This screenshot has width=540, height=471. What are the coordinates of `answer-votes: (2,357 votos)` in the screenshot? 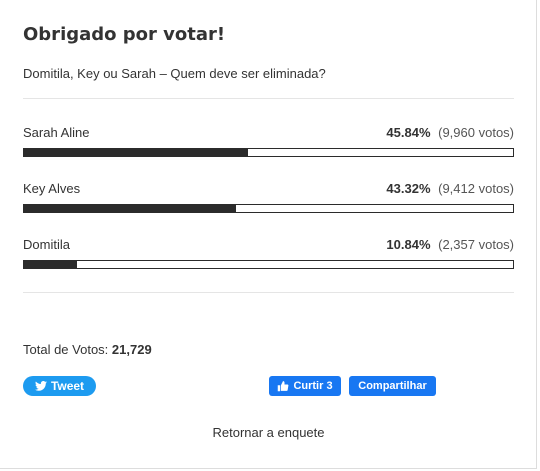 It's located at (476, 244).